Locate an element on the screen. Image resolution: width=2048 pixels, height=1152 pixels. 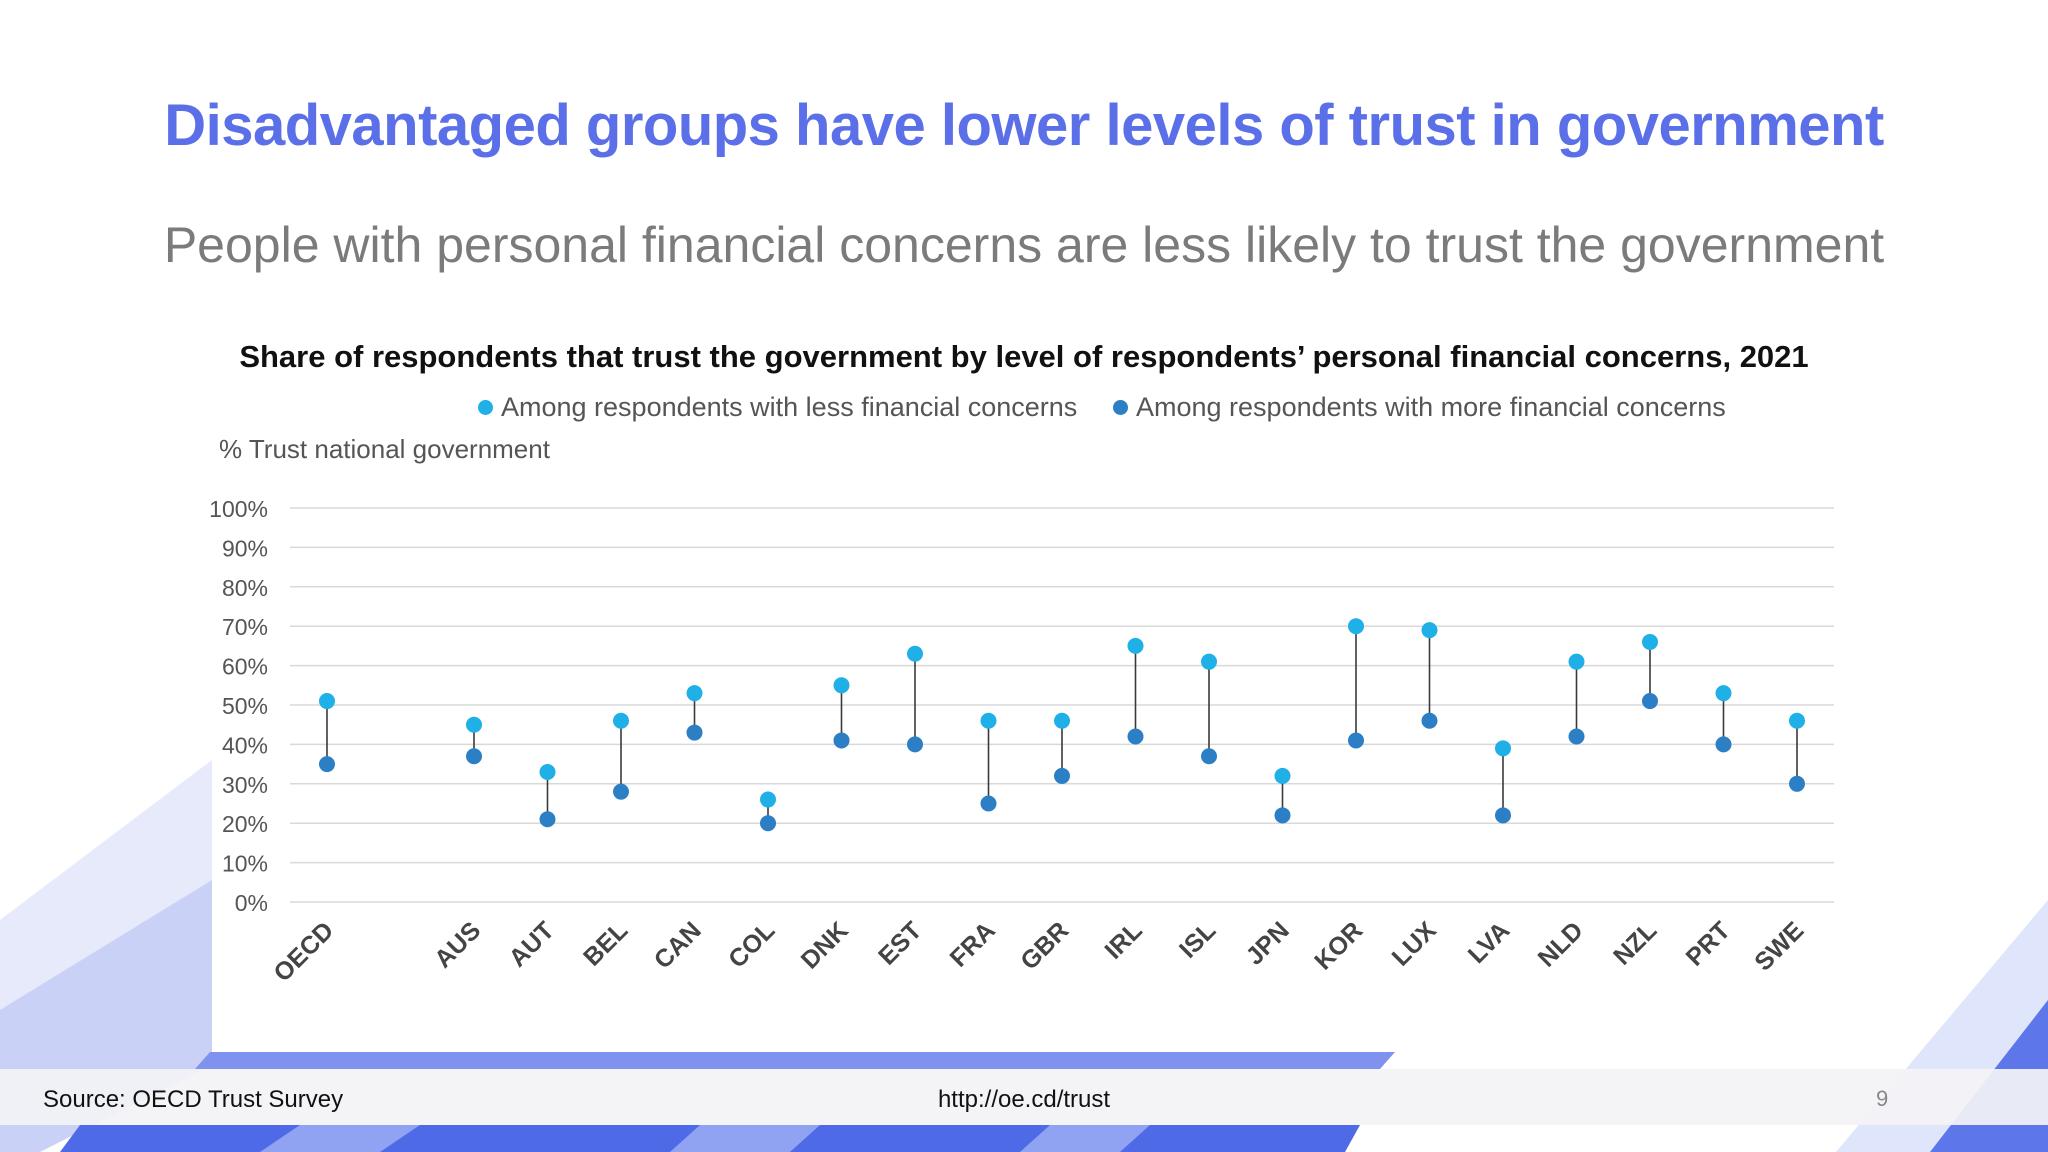
y-tick-label-90: 90% is located at coordinates (245, 548).